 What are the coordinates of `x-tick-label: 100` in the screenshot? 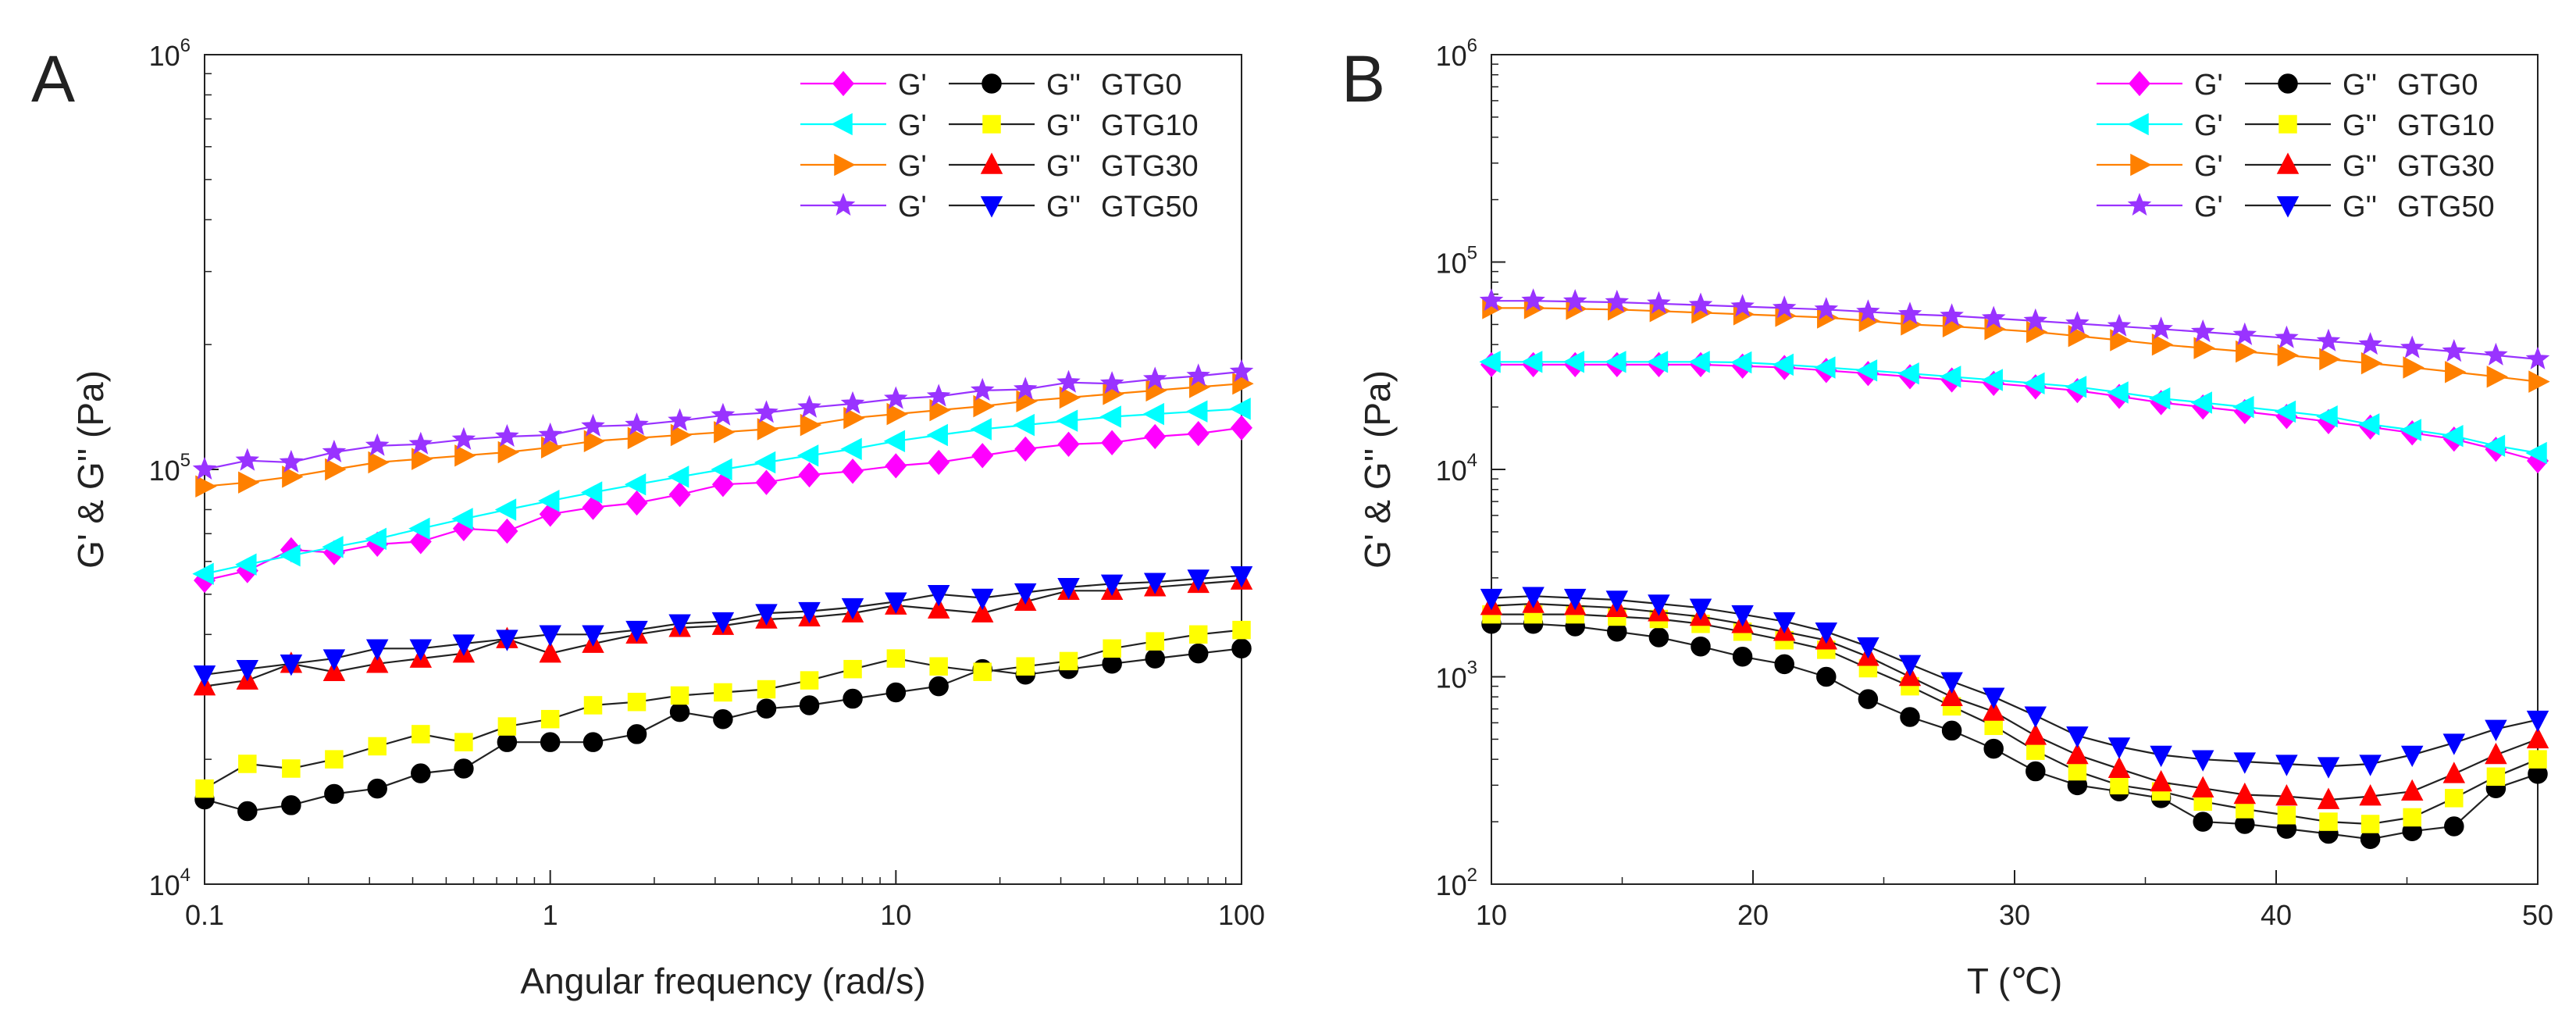 It's located at (1241, 915).